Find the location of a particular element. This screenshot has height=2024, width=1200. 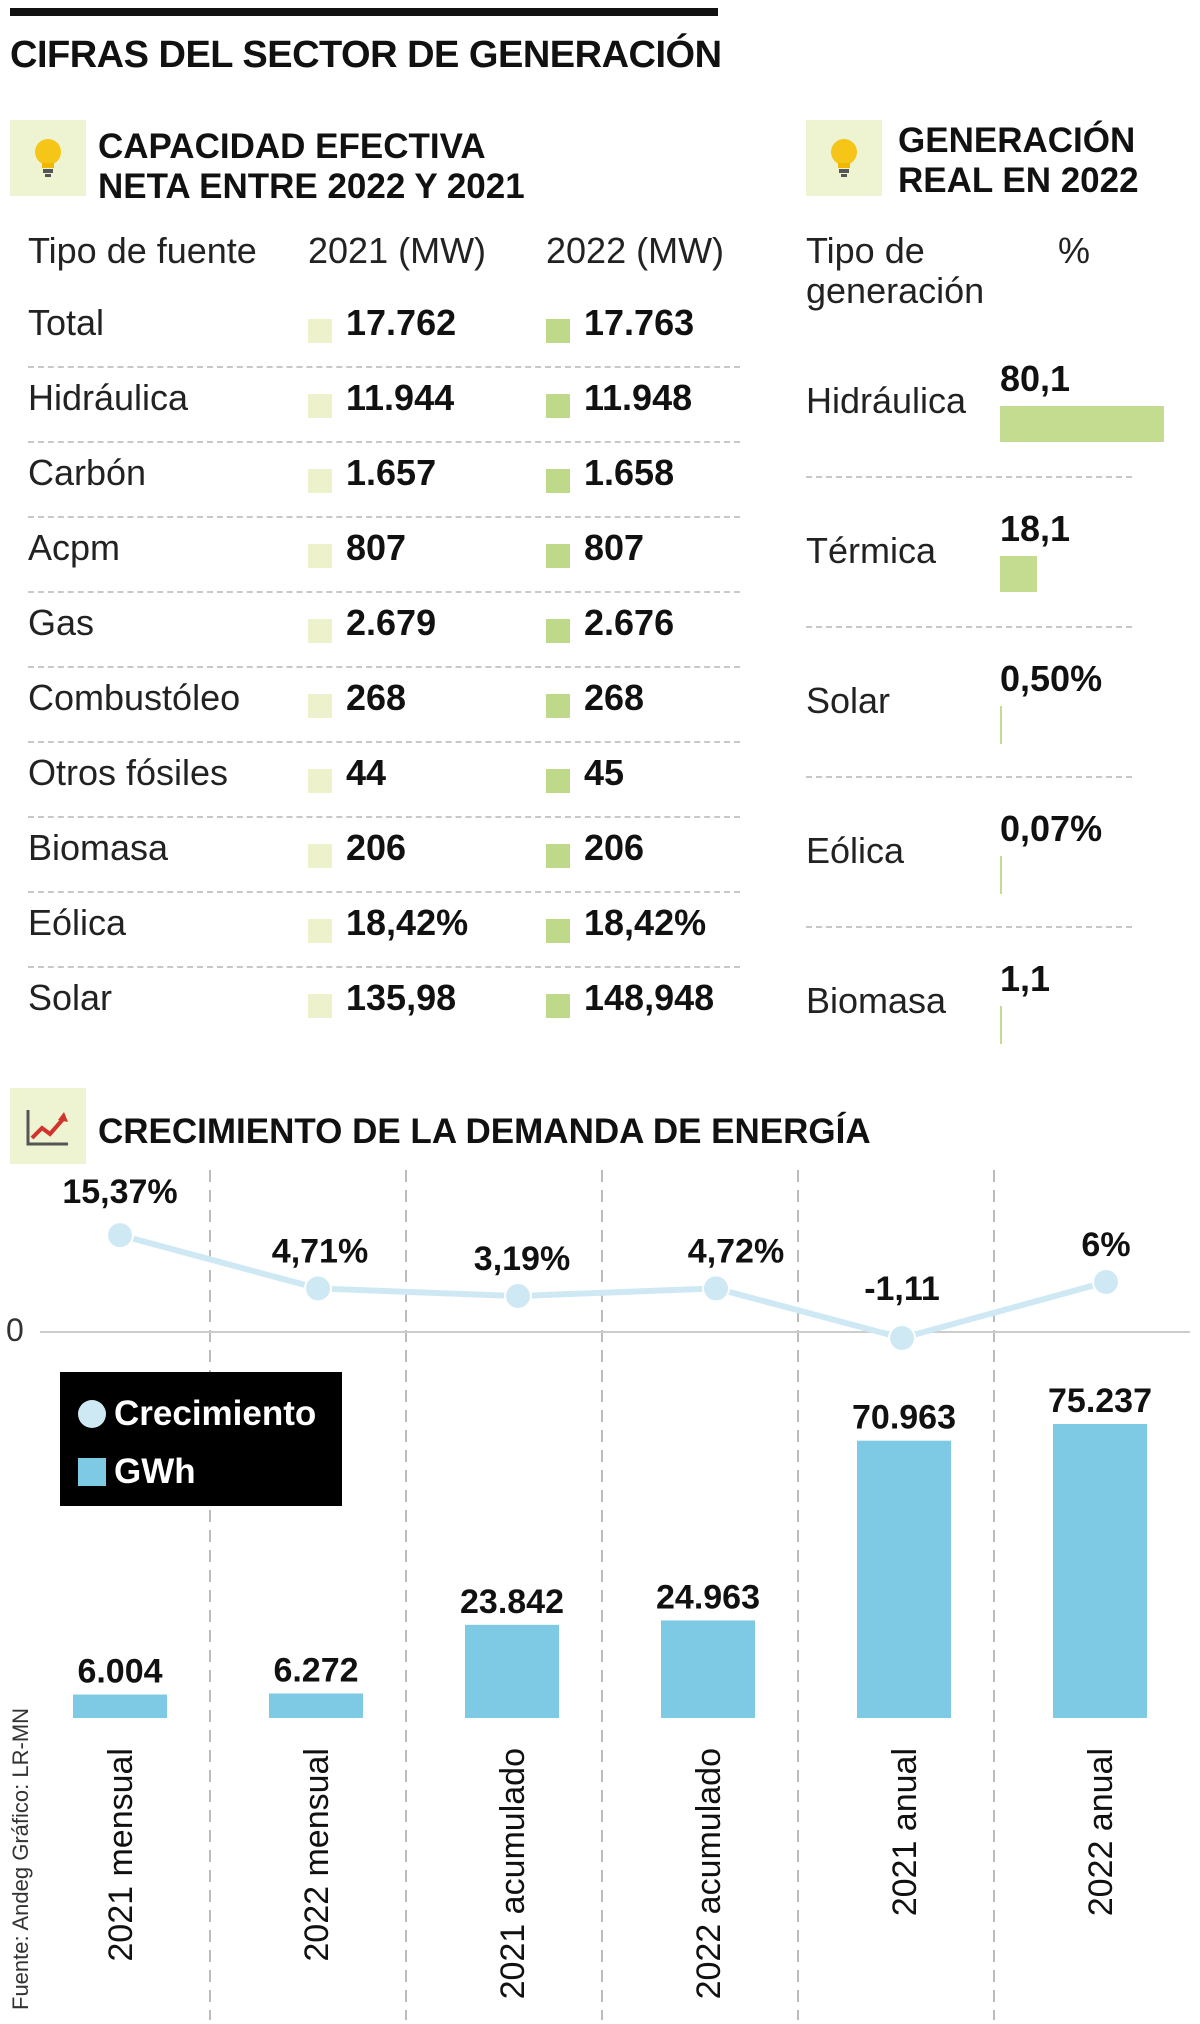

gwh-bar-label: 75.237 is located at coordinates (1100, 1401).